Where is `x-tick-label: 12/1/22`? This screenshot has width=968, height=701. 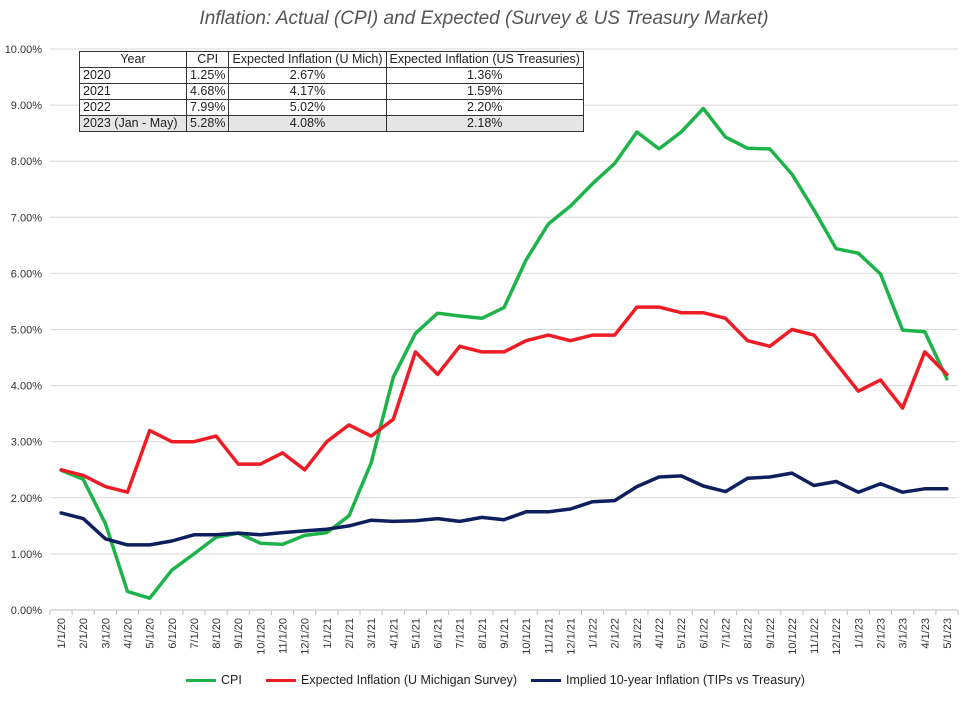
x-tick-label: 12/1/22 is located at coordinates (837, 636).